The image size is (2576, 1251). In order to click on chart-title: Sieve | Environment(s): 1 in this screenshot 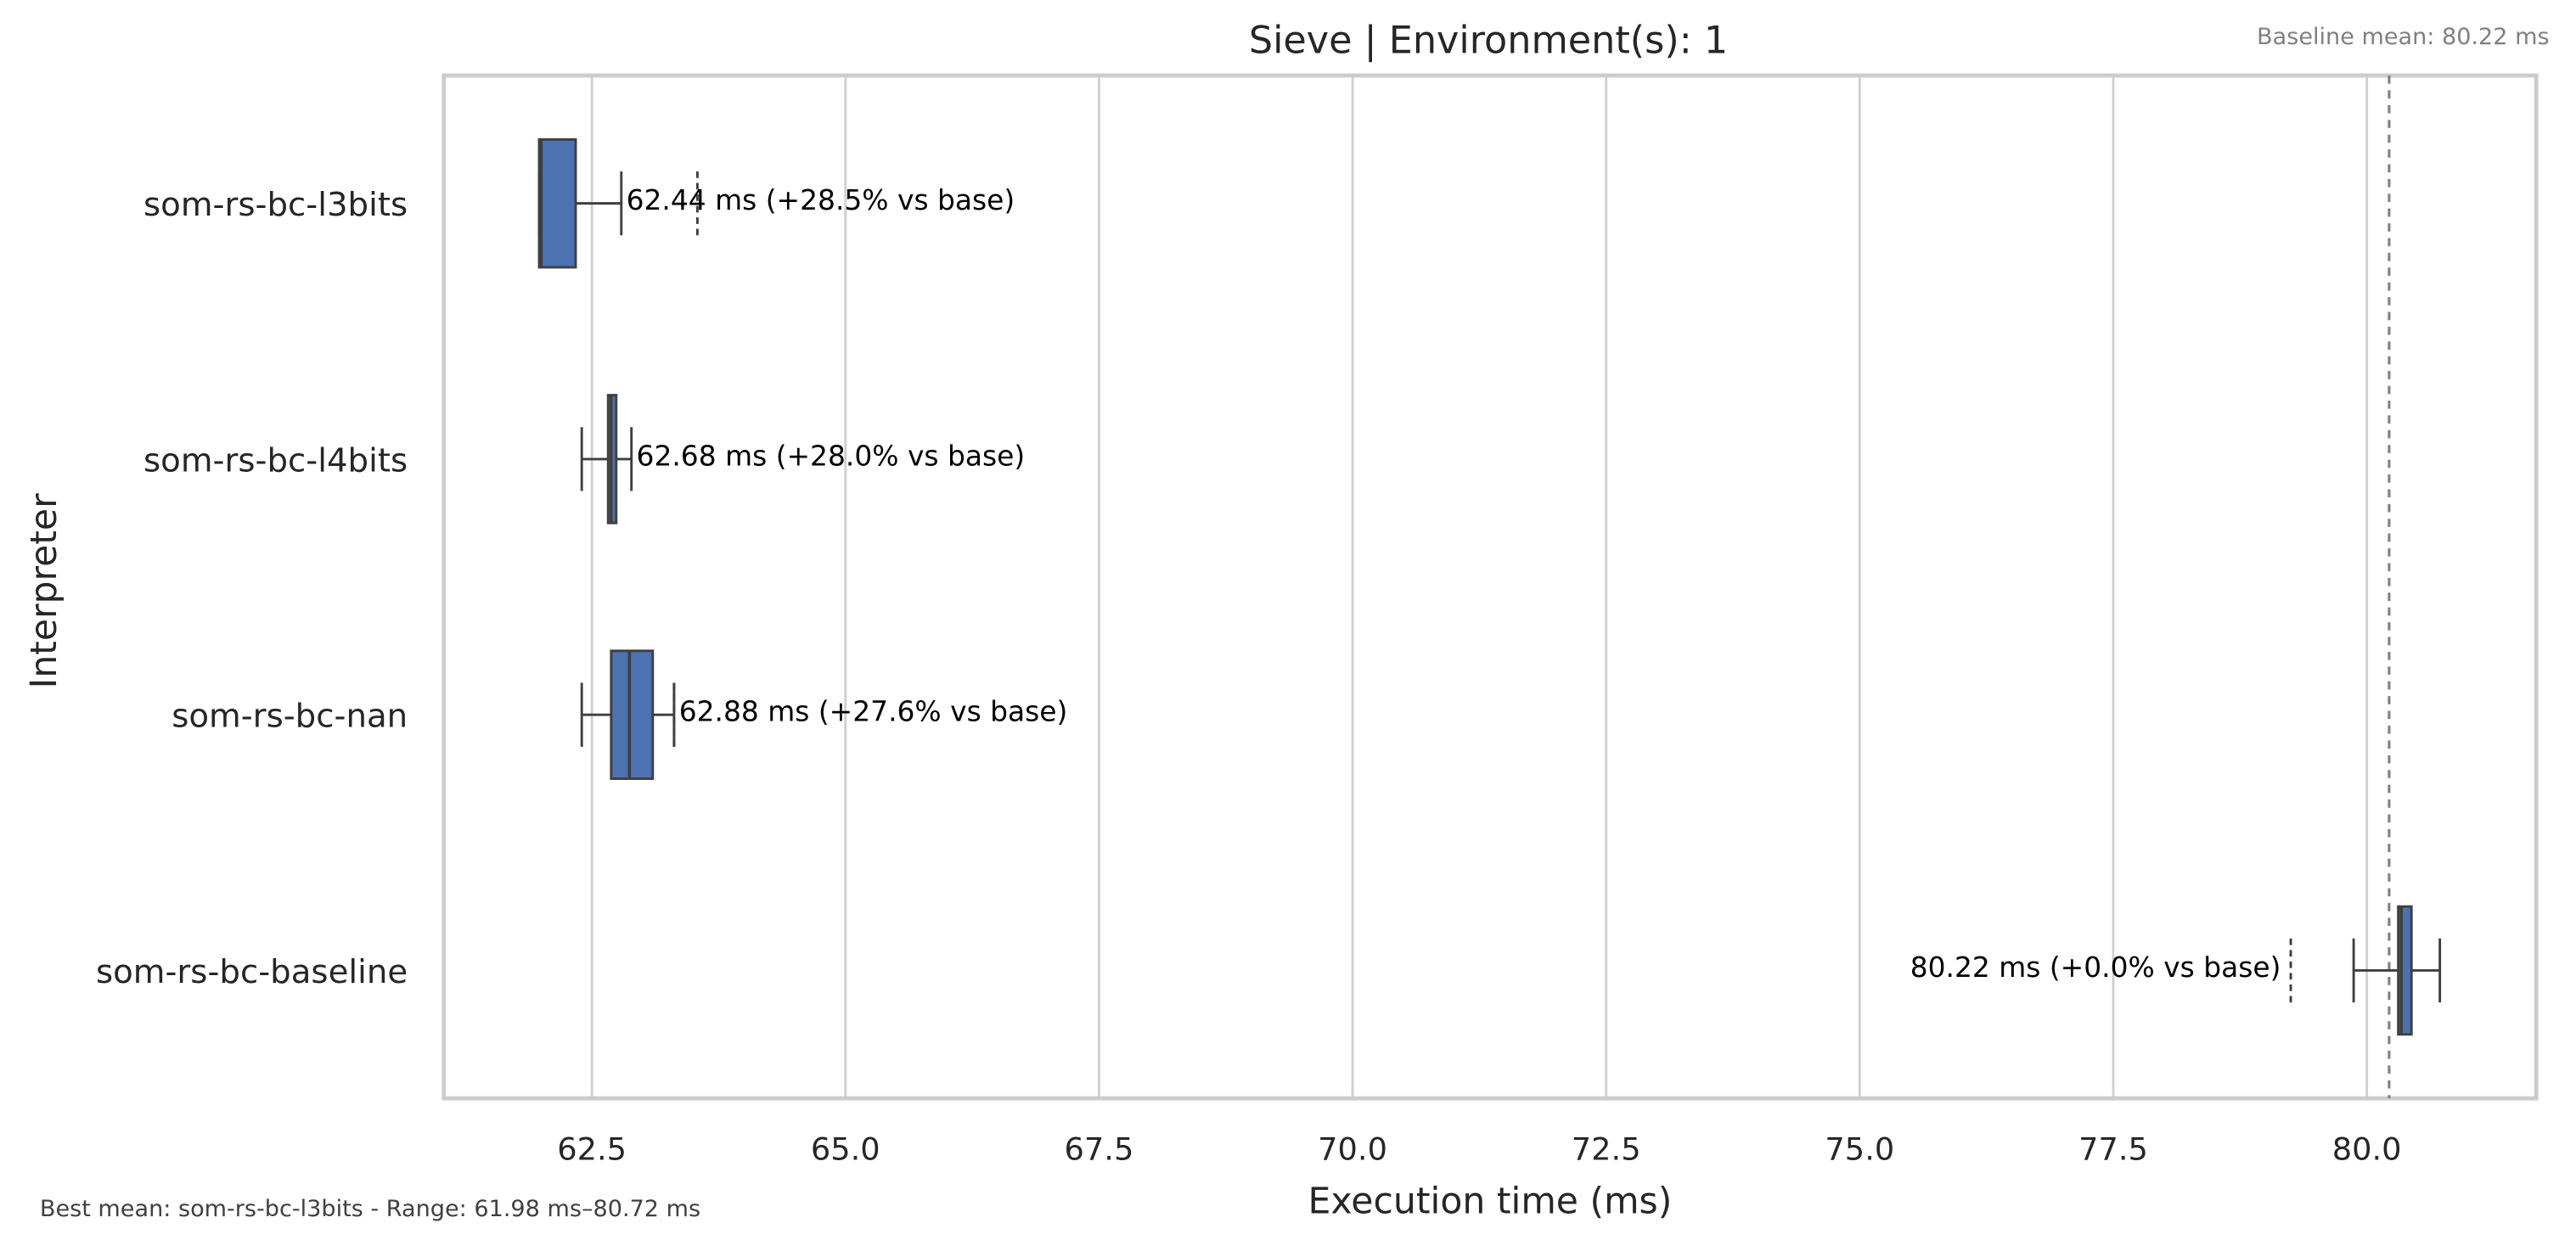, I will do `click(1488, 41)`.